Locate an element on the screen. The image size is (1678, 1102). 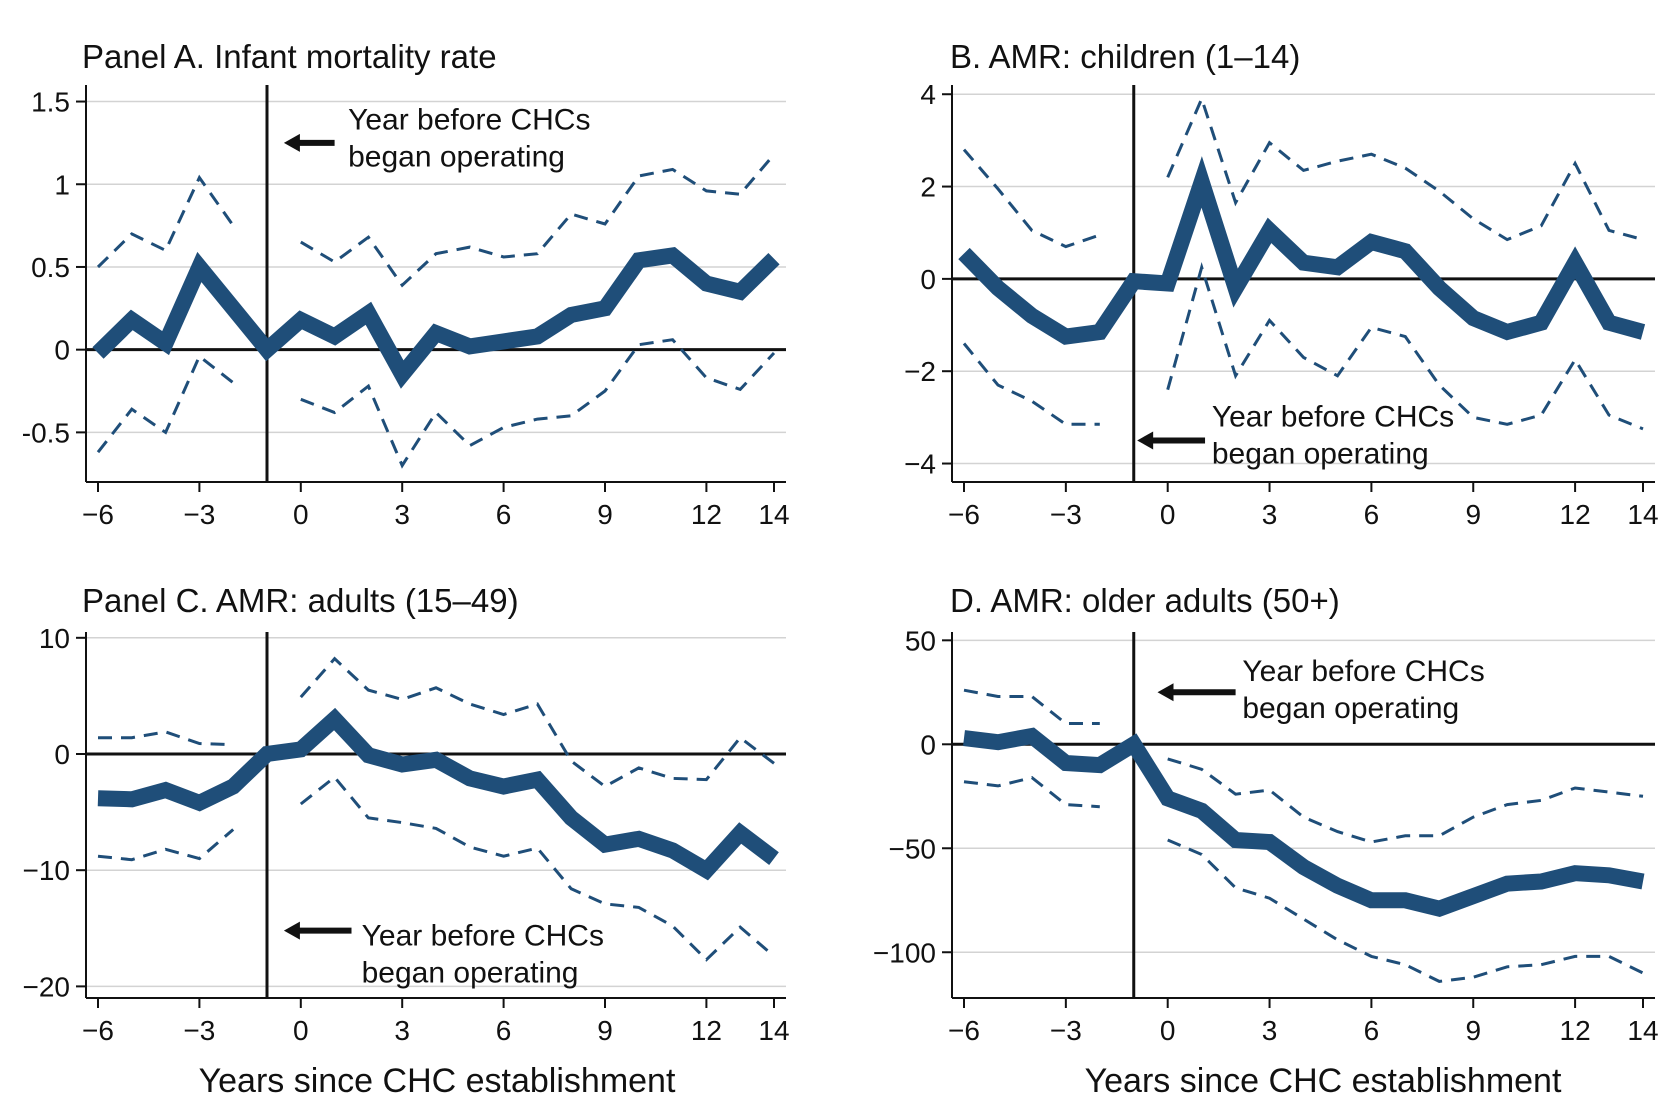
y-tick-label: -0.5 is located at coordinates (46, 432).